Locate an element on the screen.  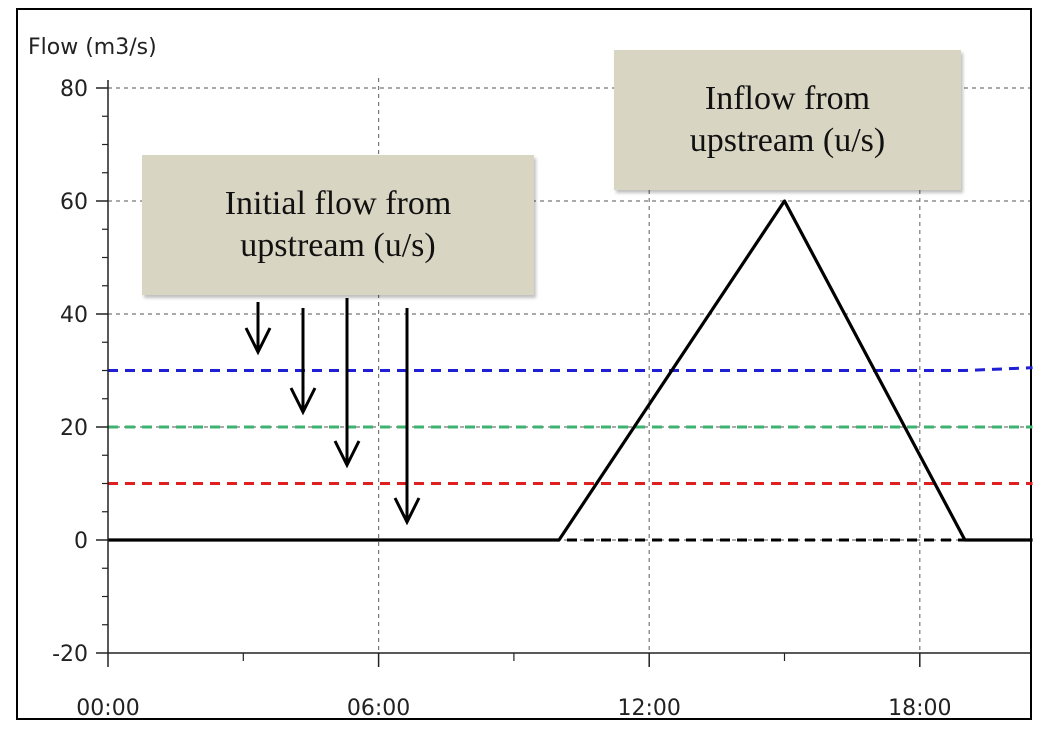
y-axis-title: Flow (m3/s) is located at coordinates (92, 47).